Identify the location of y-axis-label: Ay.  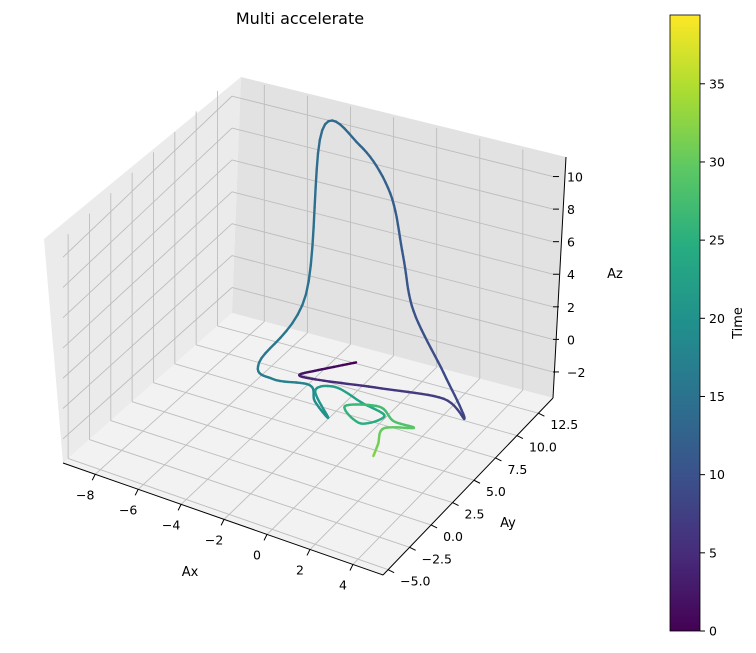
(508, 523).